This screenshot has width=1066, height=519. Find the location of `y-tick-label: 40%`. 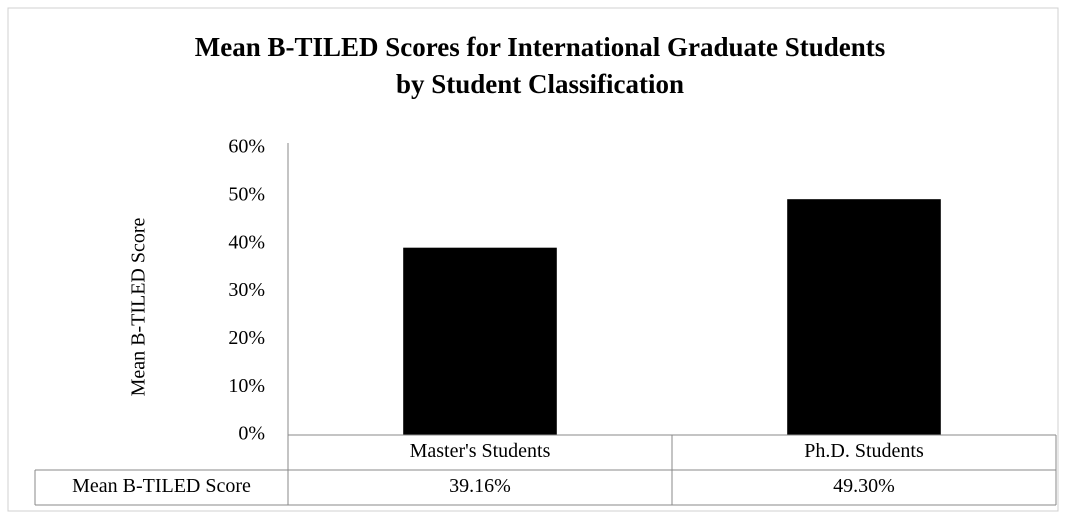

y-tick-label: 40% is located at coordinates (246, 242).